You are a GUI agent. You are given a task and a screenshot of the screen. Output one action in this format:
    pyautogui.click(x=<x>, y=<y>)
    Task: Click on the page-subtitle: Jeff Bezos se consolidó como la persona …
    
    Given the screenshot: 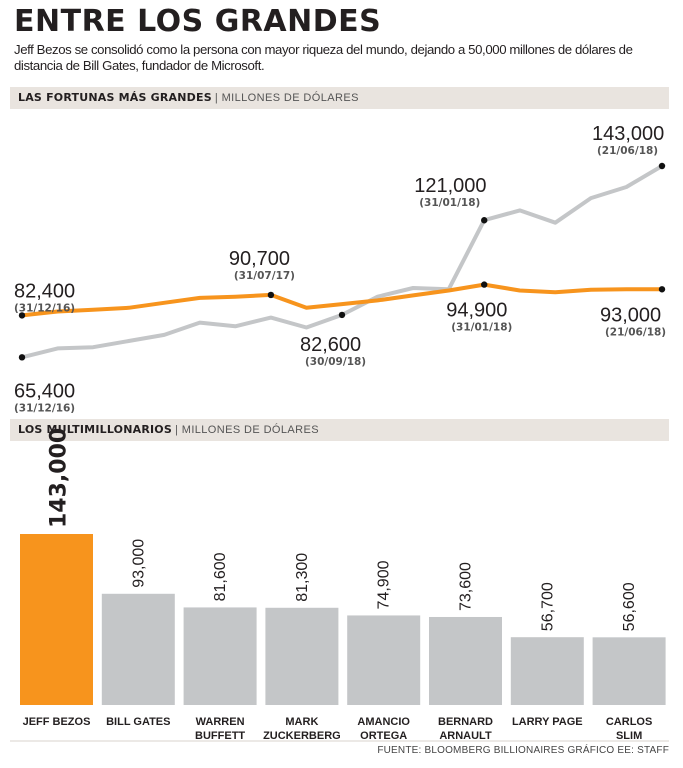 What is the action you would take?
    pyautogui.click(x=323, y=57)
    